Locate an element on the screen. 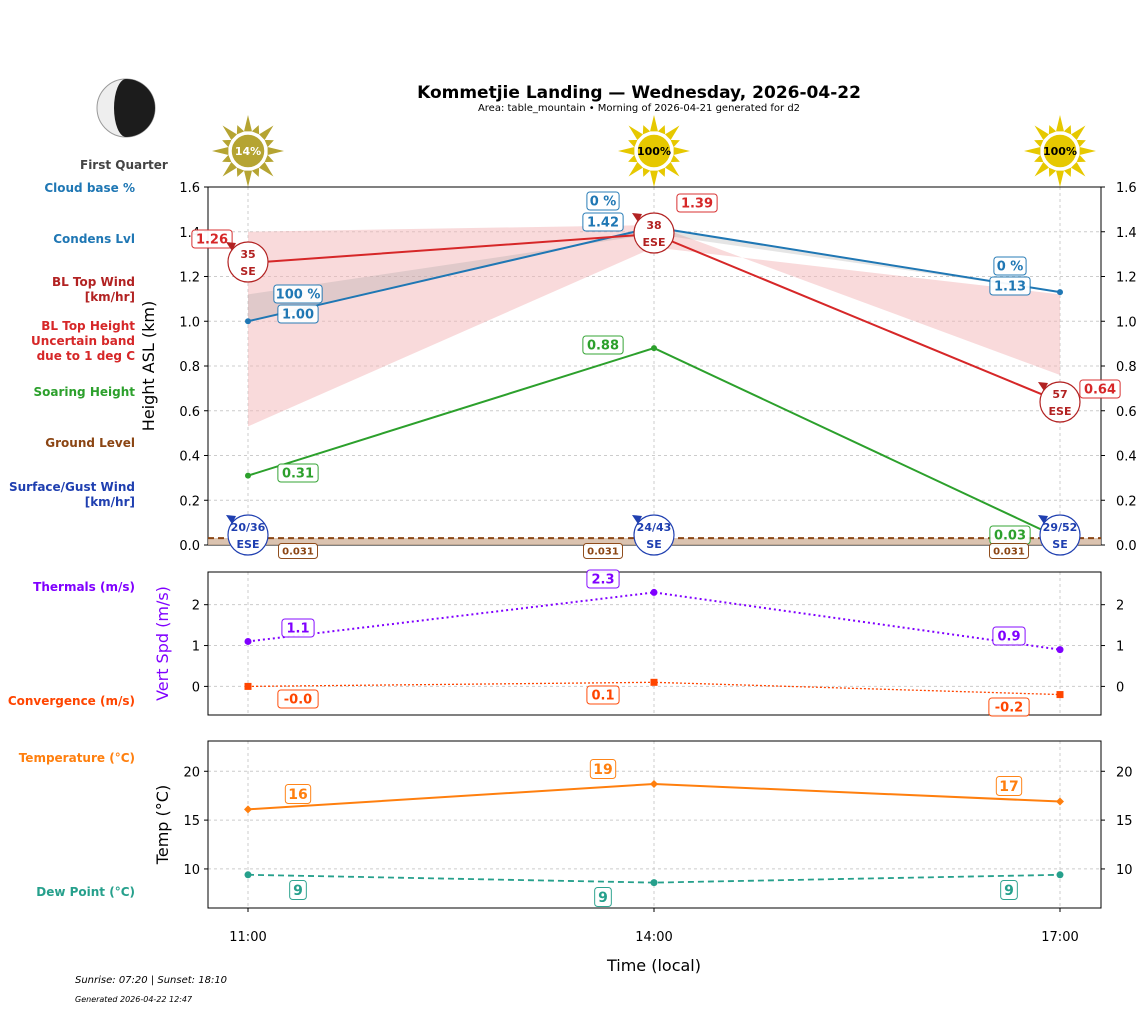 The height and width of the screenshot is (1011, 1147). y-tick-label: 1 is located at coordinates (196, 647).